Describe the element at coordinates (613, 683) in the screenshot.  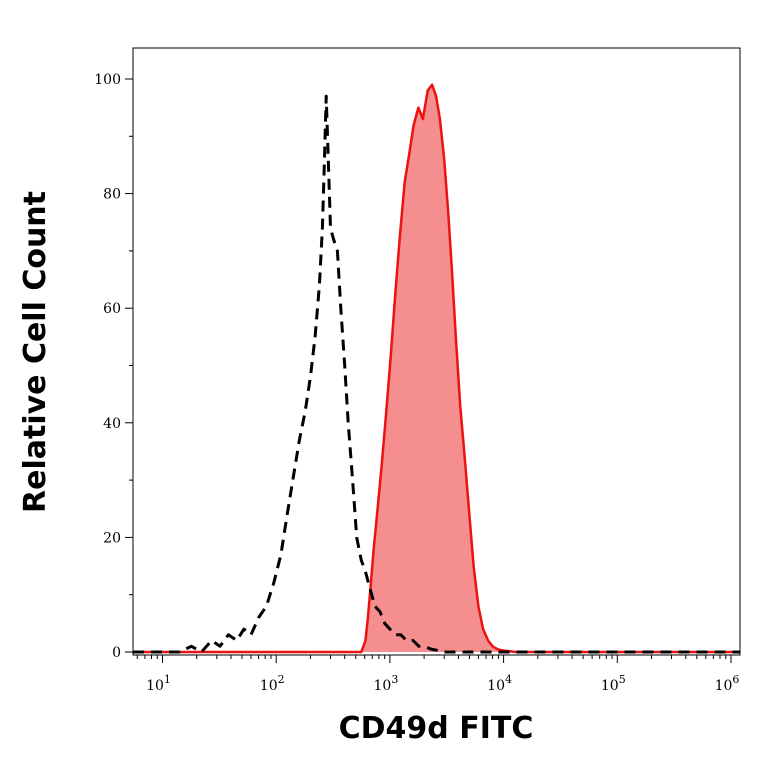
I see `x-tick-label: 10⁵` at that location.